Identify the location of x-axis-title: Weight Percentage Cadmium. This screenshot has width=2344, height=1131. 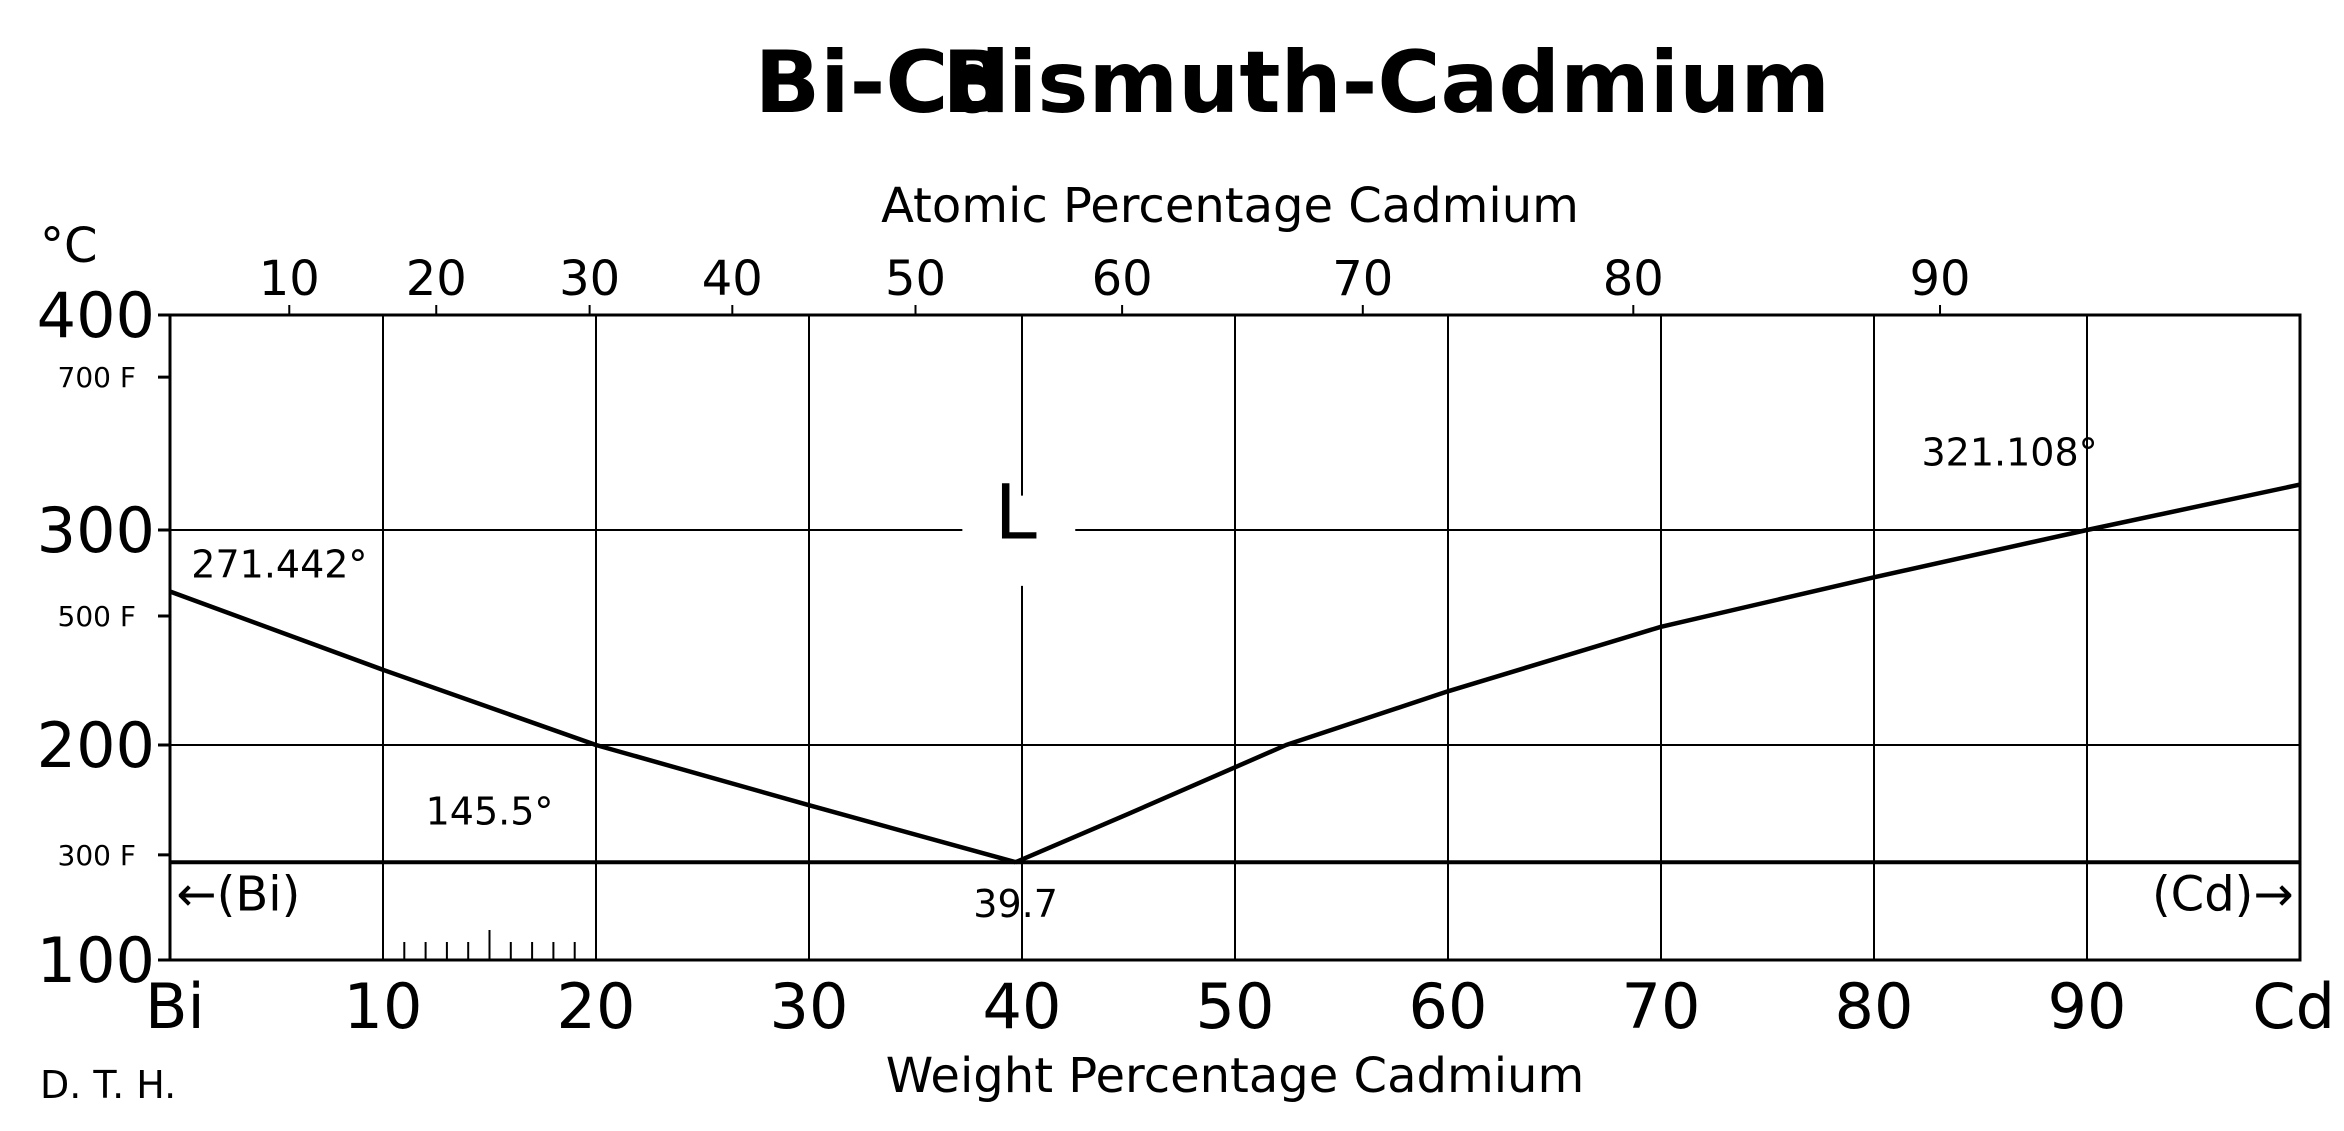
(1235, 1076).